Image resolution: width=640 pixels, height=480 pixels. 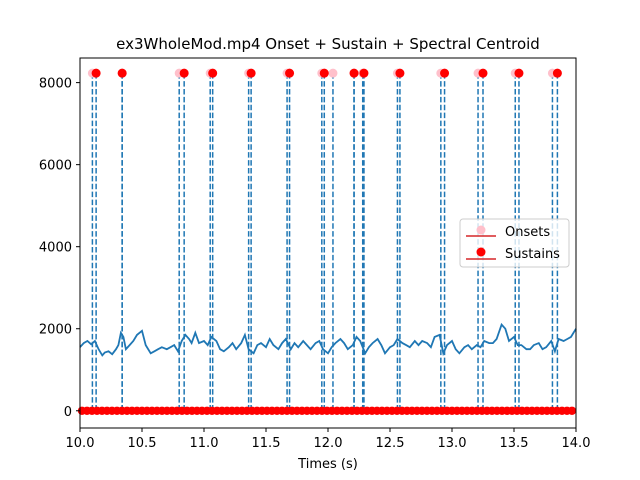 What do you see at coordinates (481, 230) in the screenshot?
I see `legend-onsets-marker` at bounding box center [481, 230].